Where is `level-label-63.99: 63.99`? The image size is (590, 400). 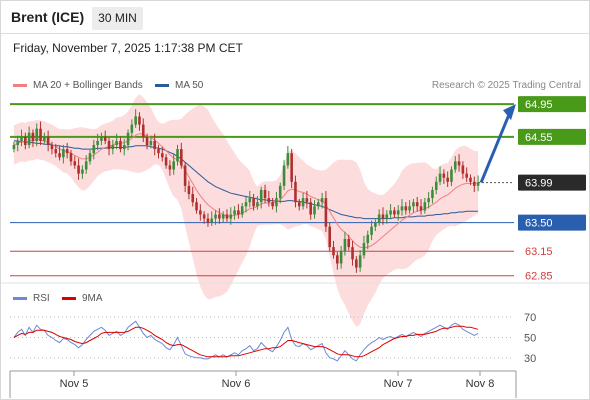
level-label-63.99: 63.99 is located at coordinates (539, 184).